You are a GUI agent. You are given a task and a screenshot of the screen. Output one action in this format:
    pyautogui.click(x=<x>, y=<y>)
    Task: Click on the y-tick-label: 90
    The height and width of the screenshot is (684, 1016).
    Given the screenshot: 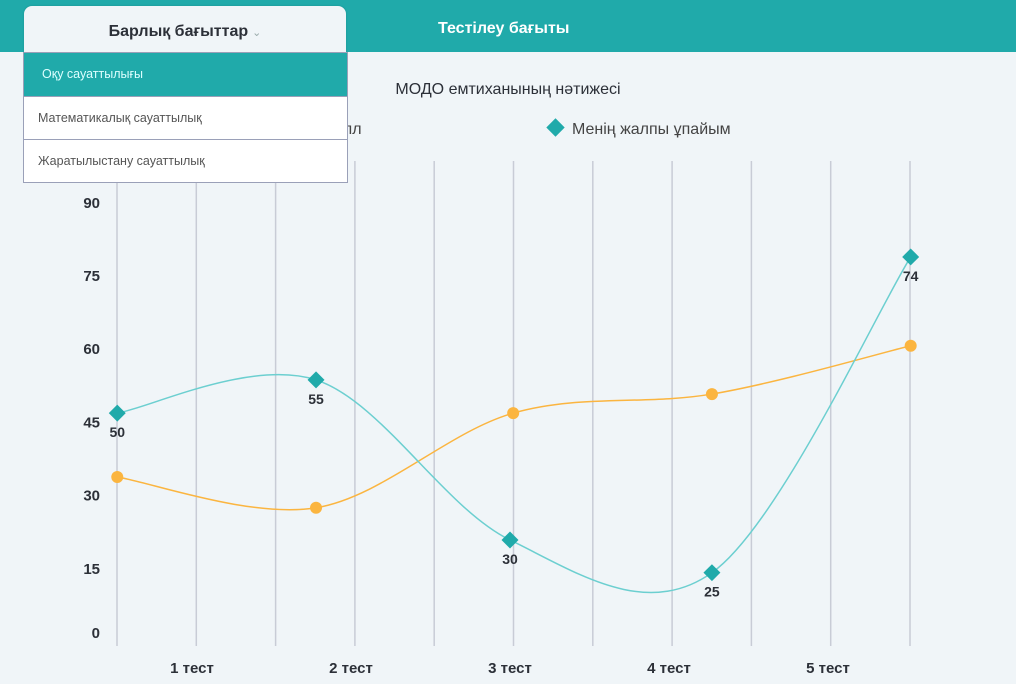 What is the action you would take?
    pyautogui.click(x=91, y=203)
    